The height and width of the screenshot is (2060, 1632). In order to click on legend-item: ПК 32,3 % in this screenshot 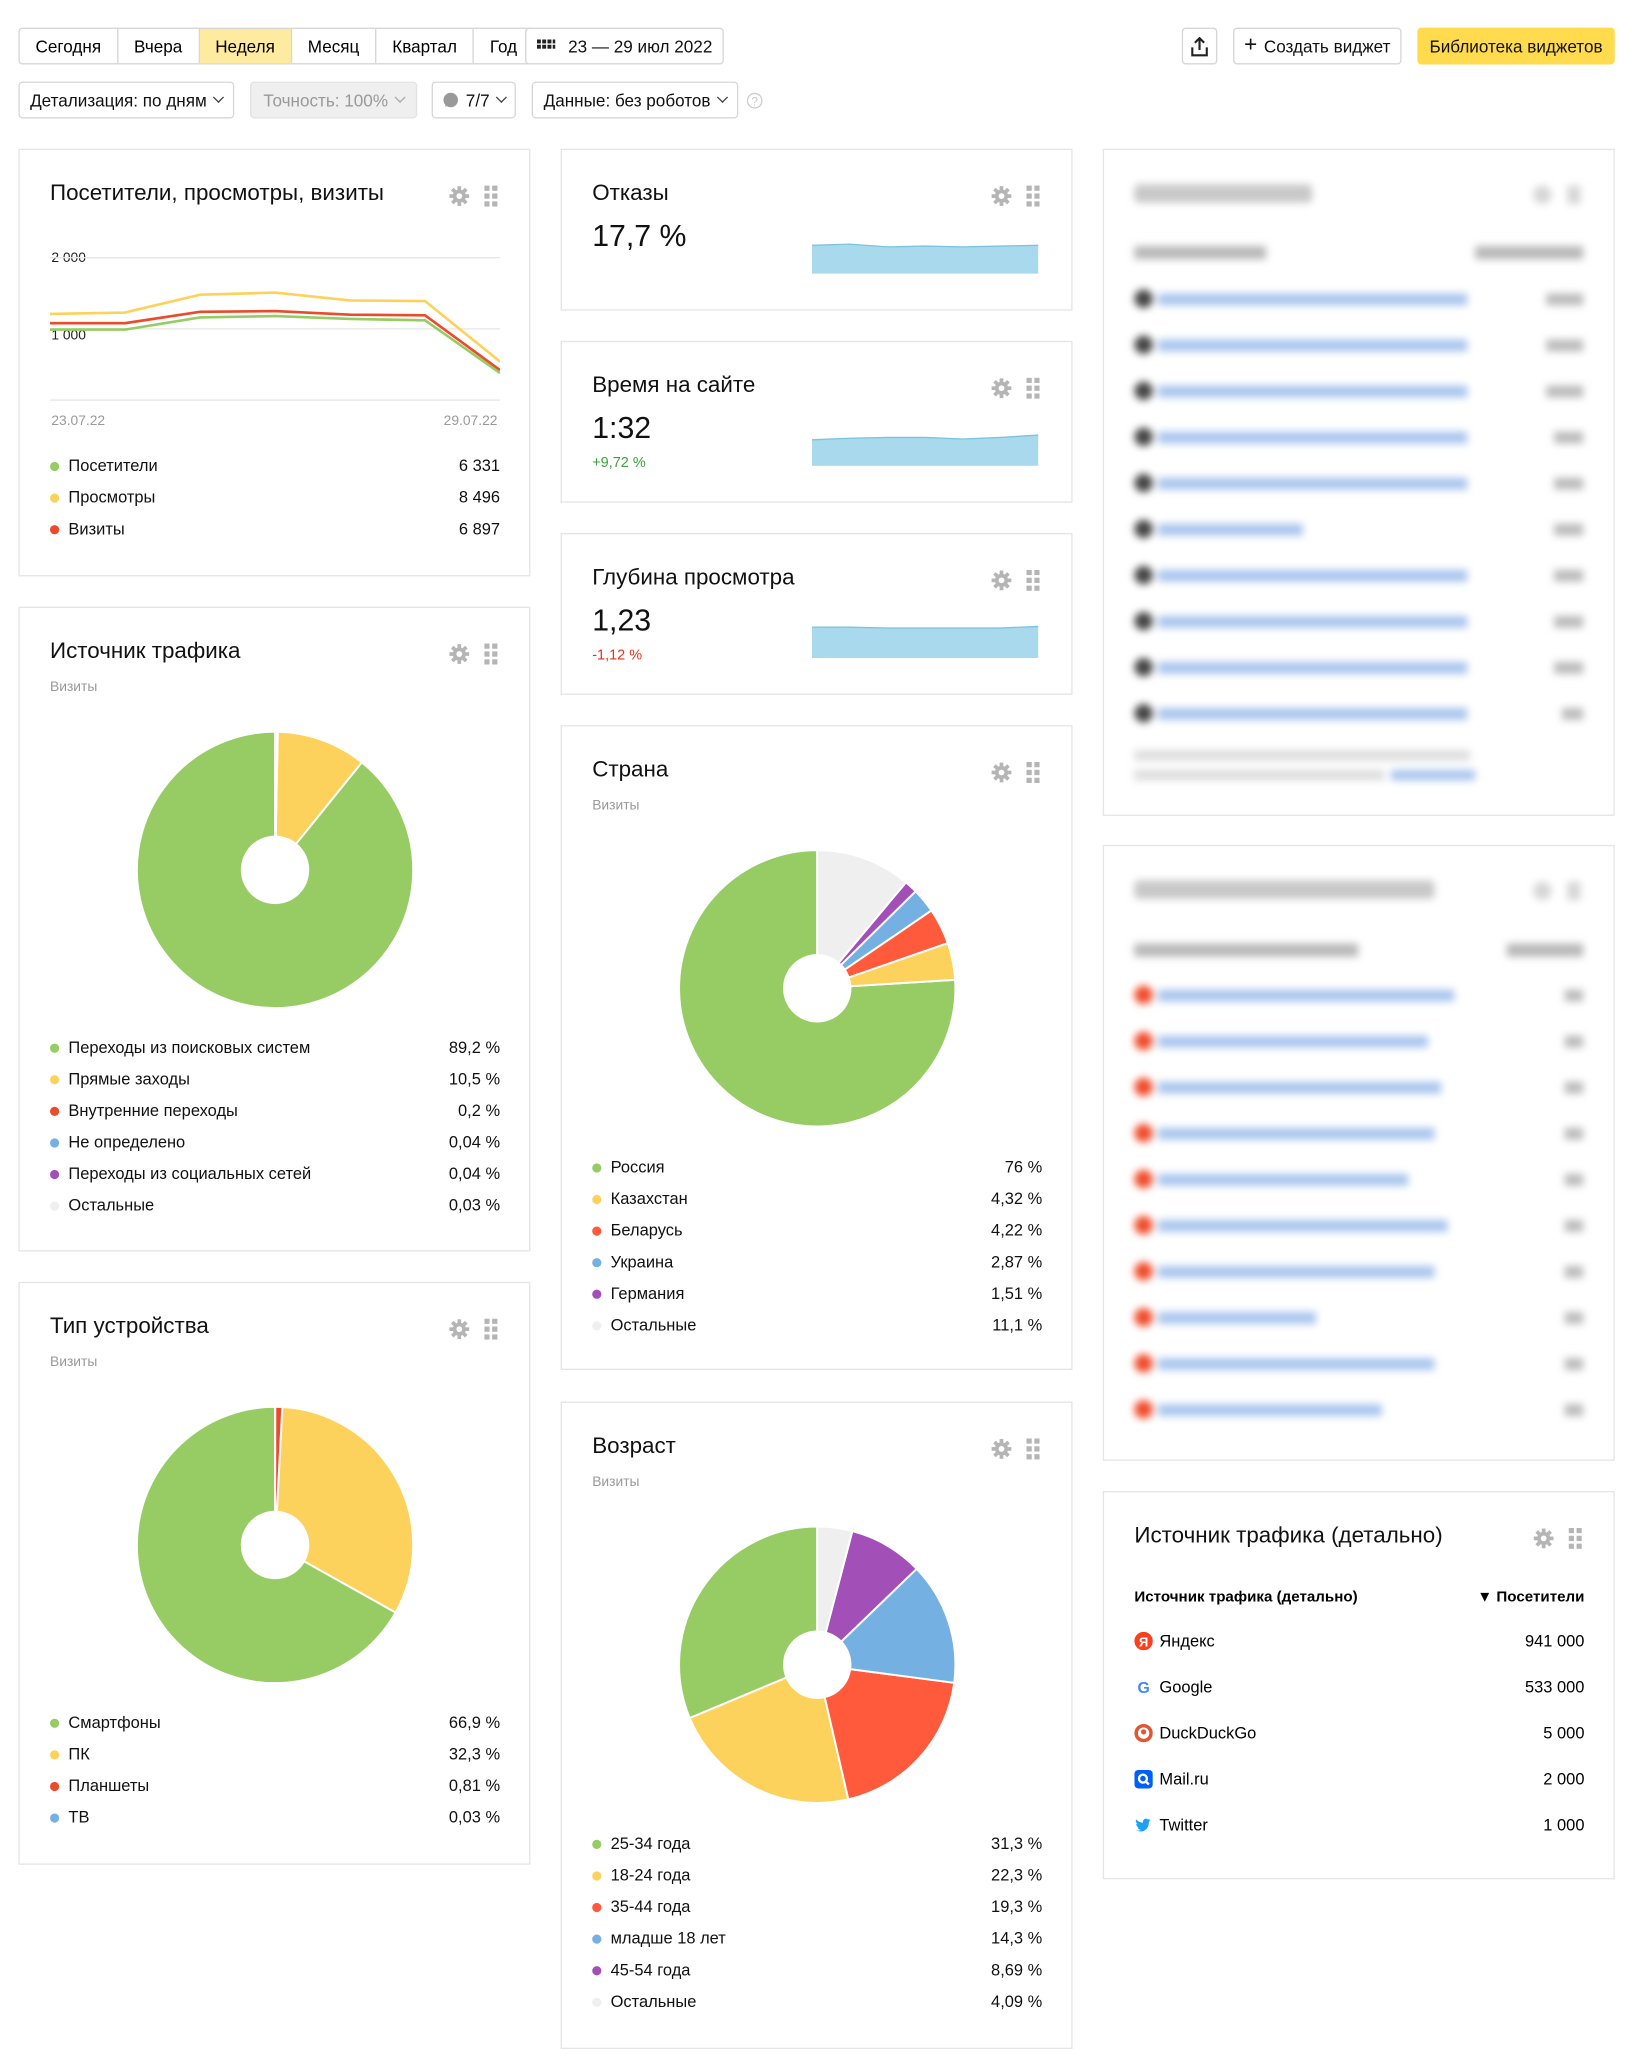, I will do `click(275, 1754)`.